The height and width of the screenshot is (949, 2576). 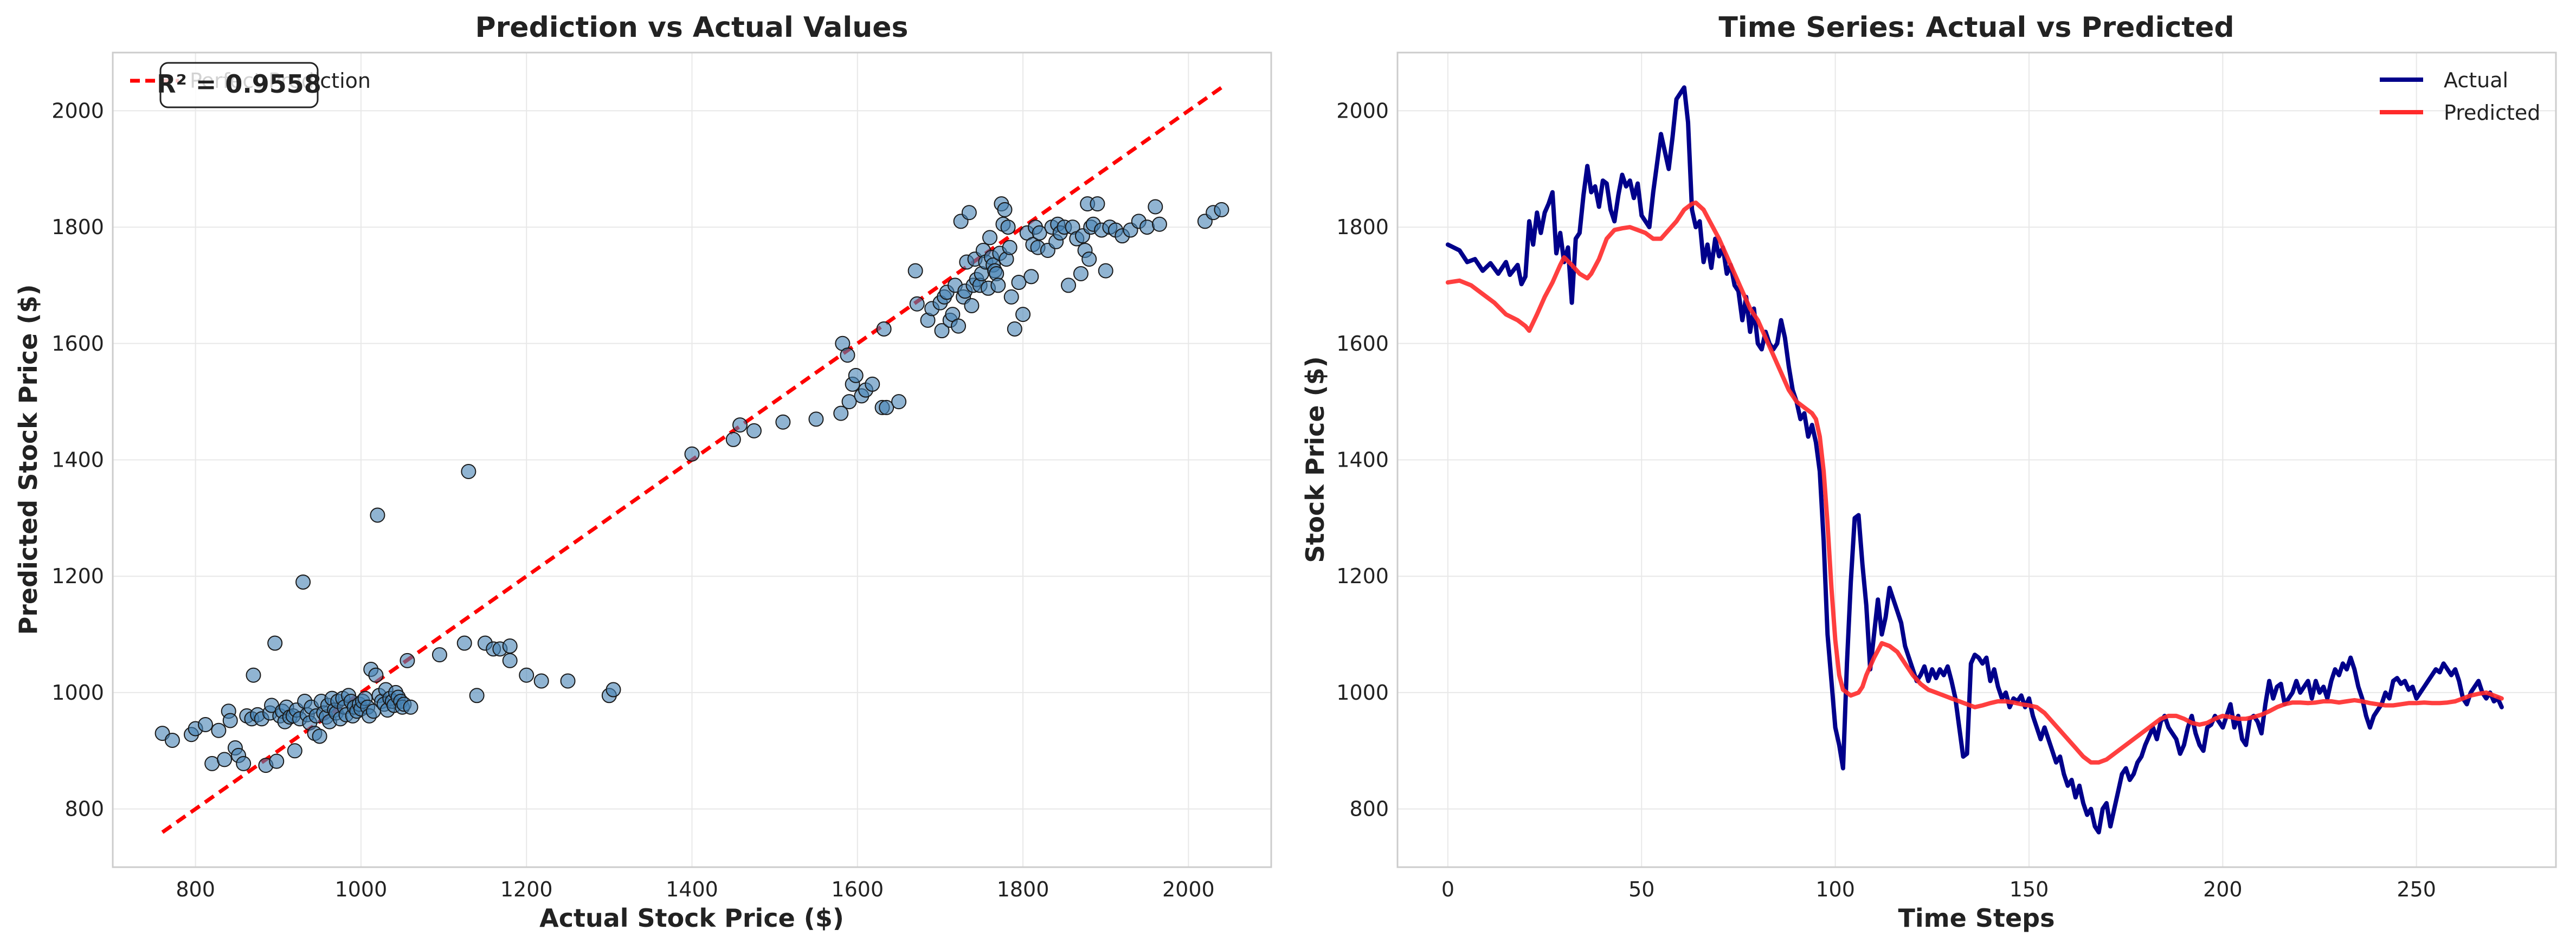 What do you see at coordinates (2223, 889) in the screenshot?
I see `timeseries-x-tick-label: 200` at bounding box center [2223, 889].